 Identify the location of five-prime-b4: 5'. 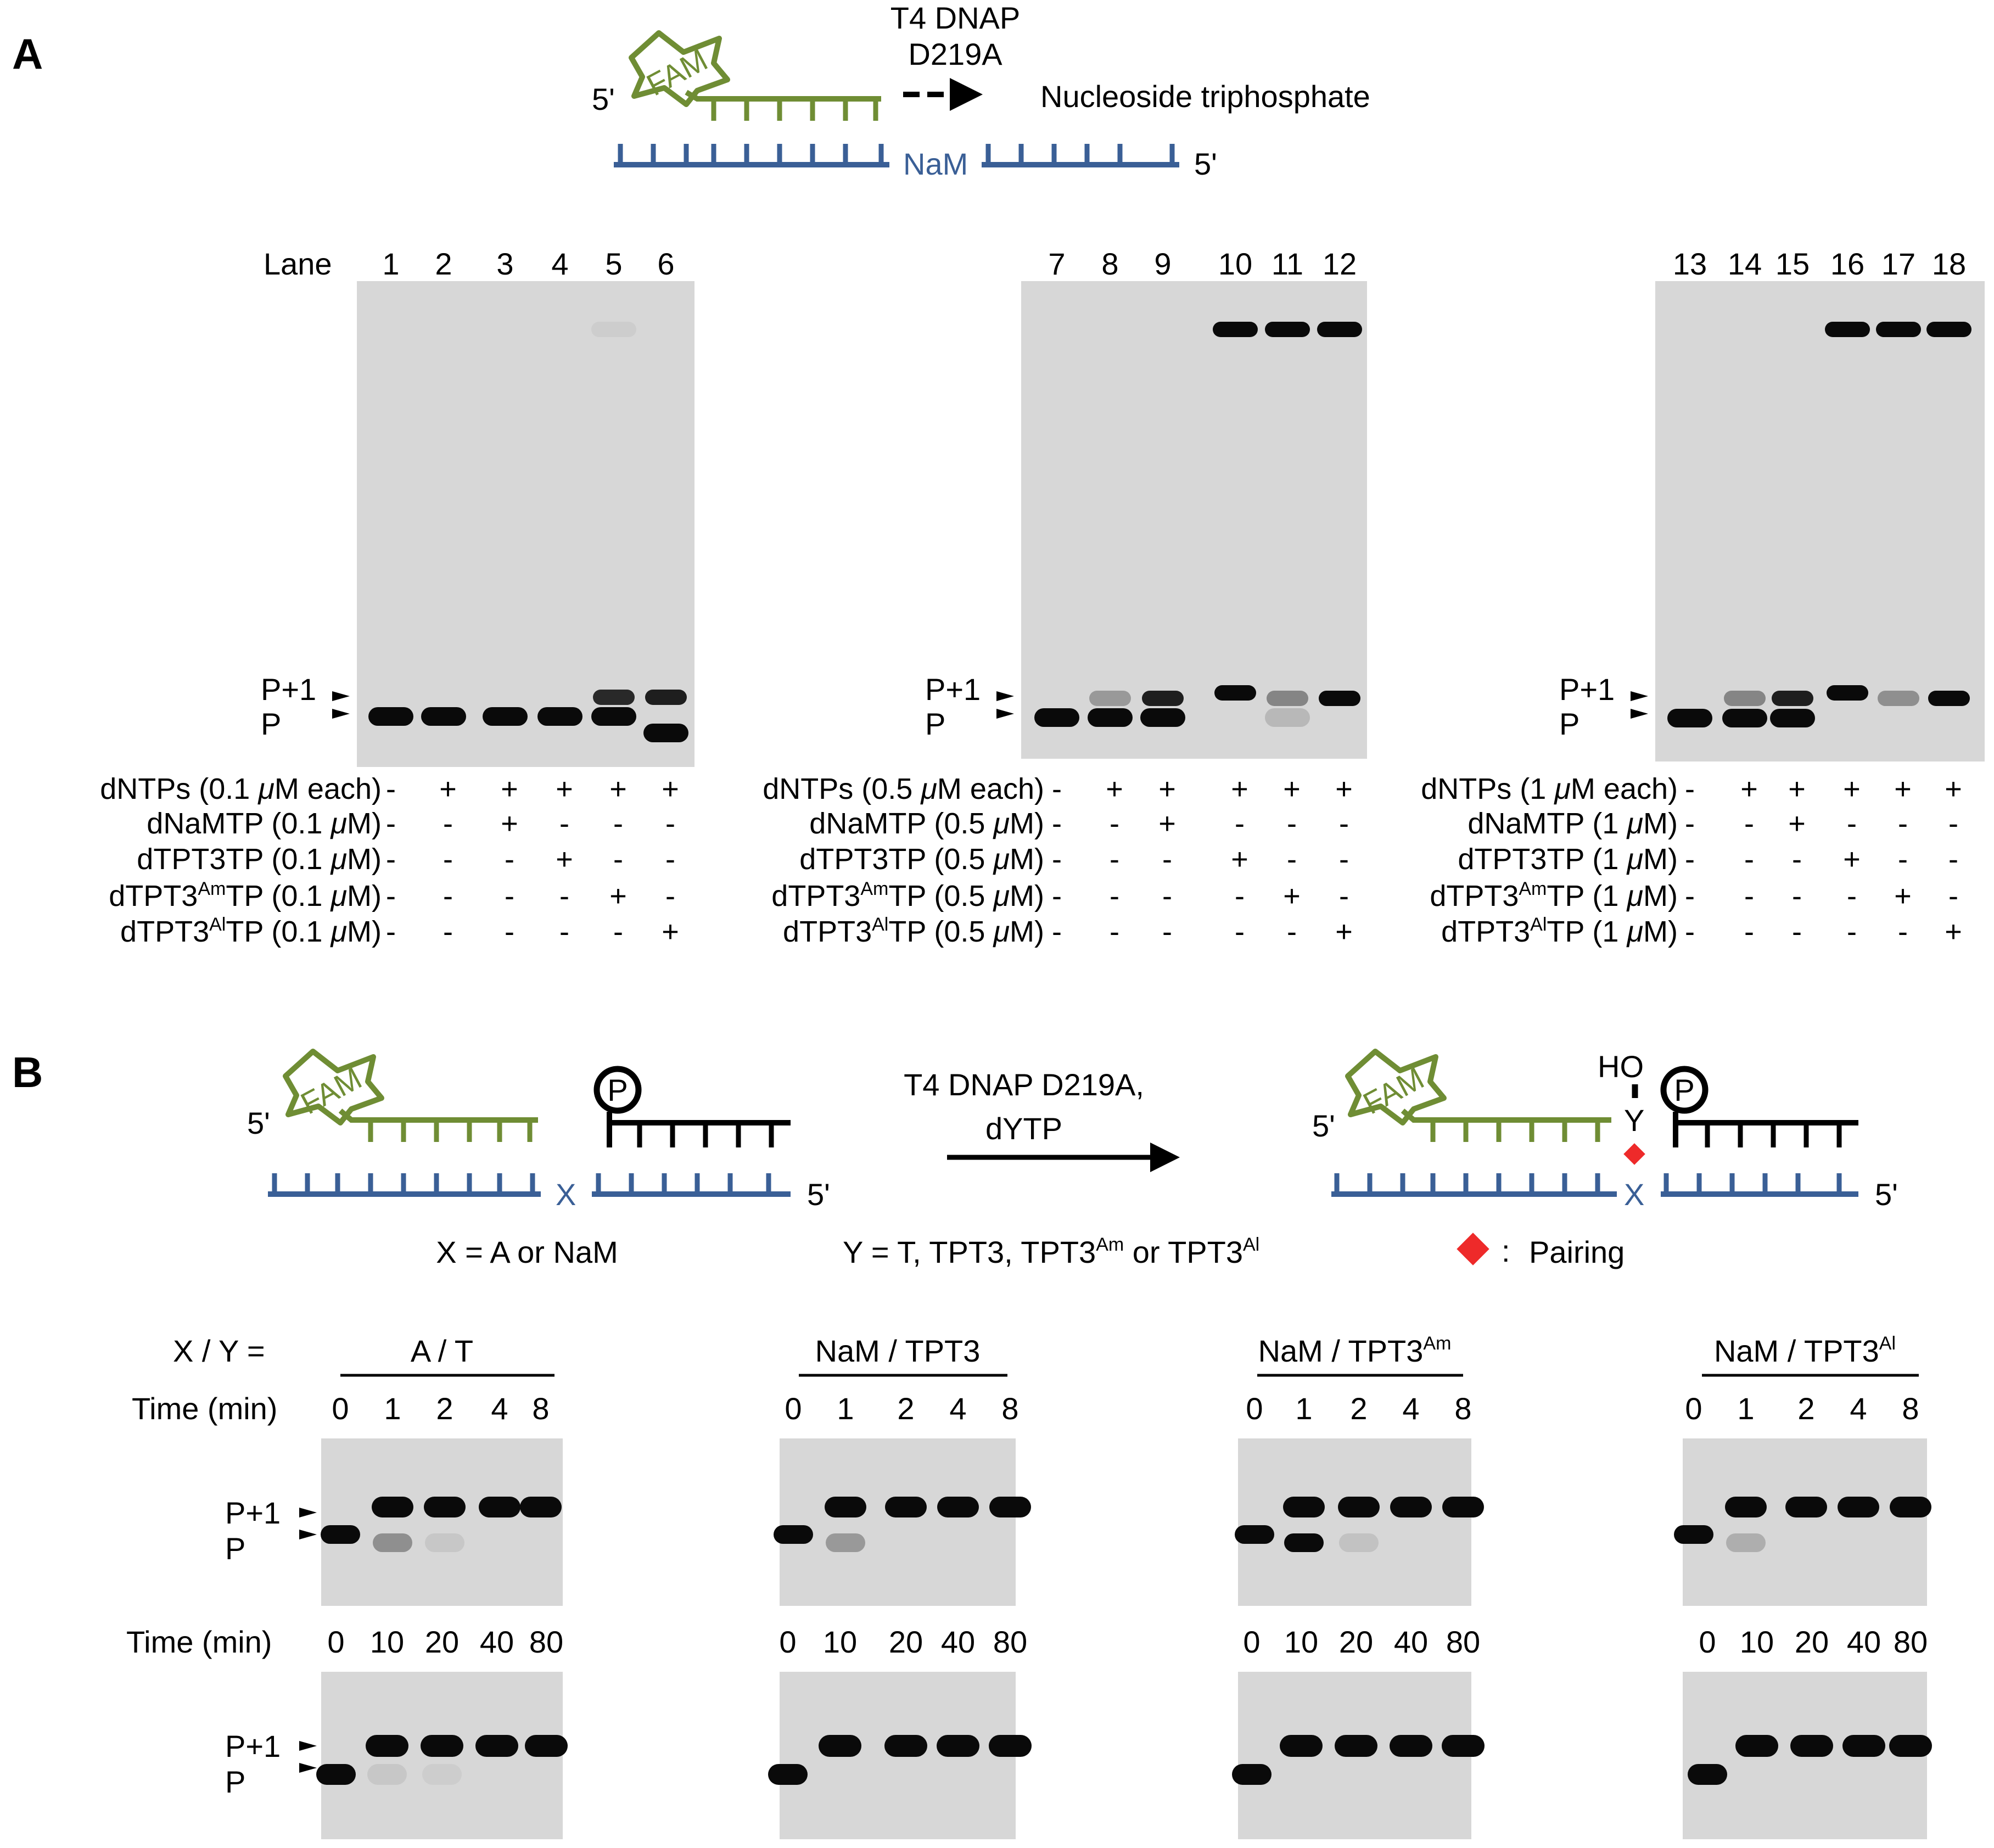
(1887, 1194).